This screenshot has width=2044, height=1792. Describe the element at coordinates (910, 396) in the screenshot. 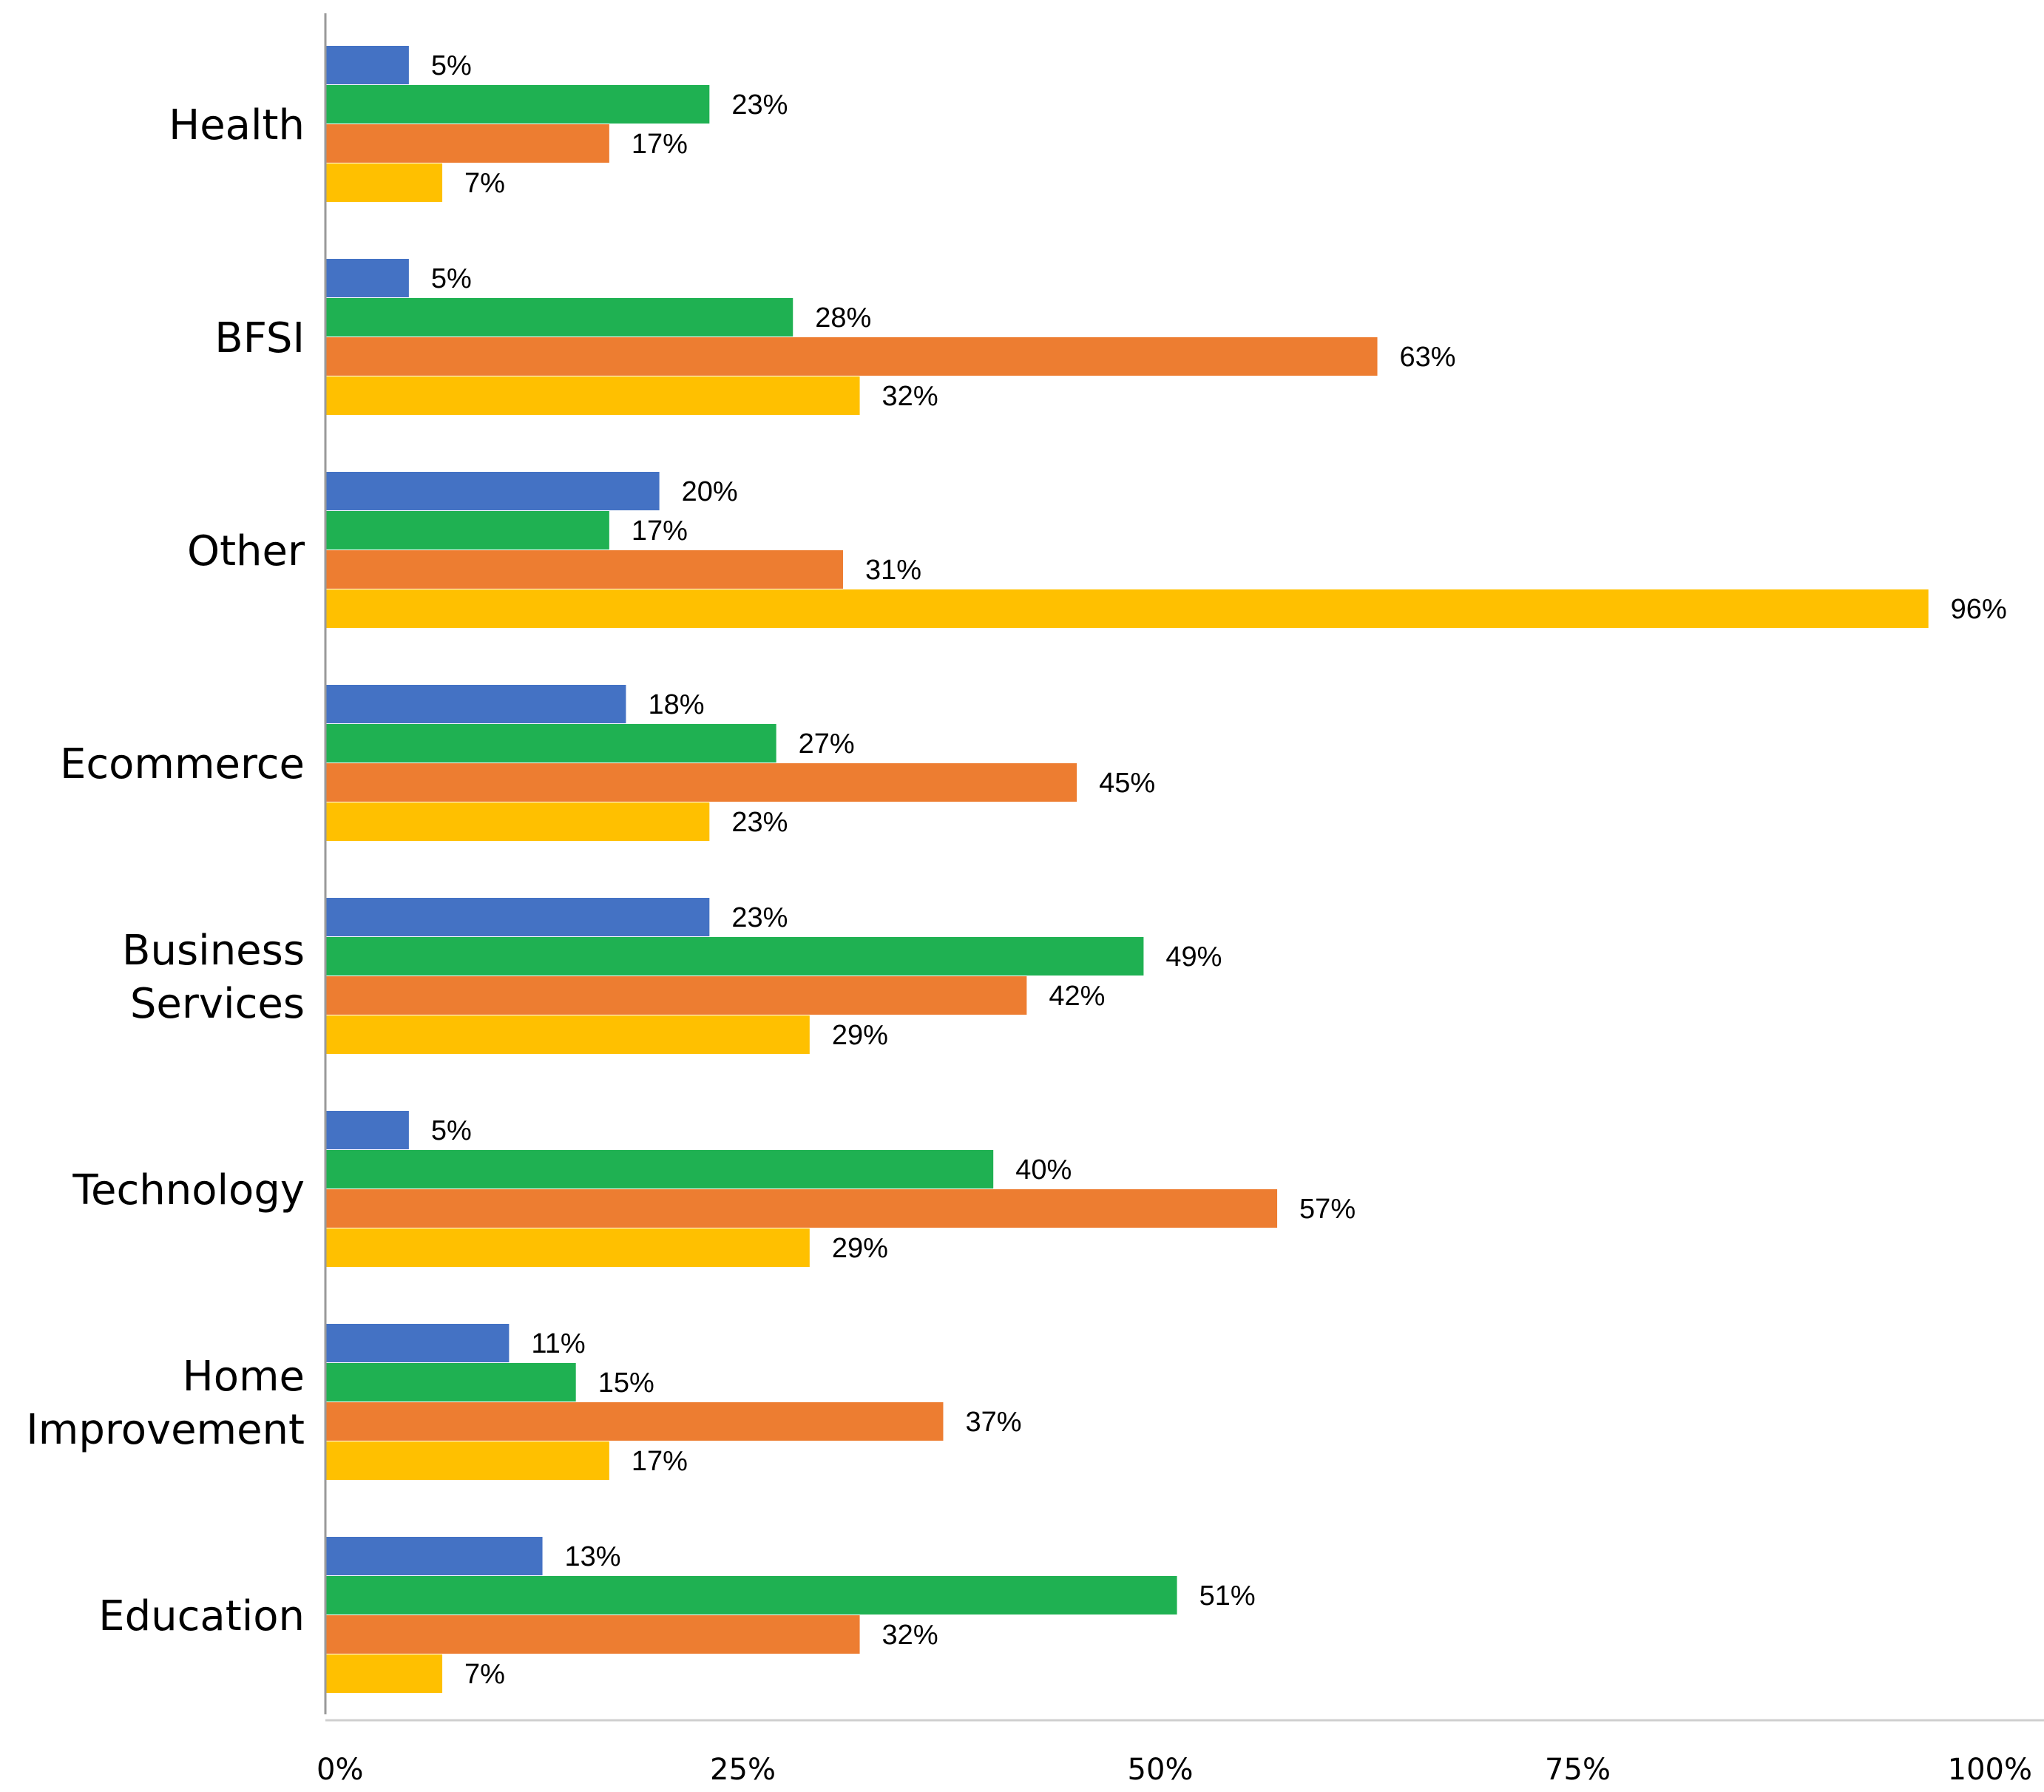

I see `value-label-series-4-cat-2: 32%` at that location.